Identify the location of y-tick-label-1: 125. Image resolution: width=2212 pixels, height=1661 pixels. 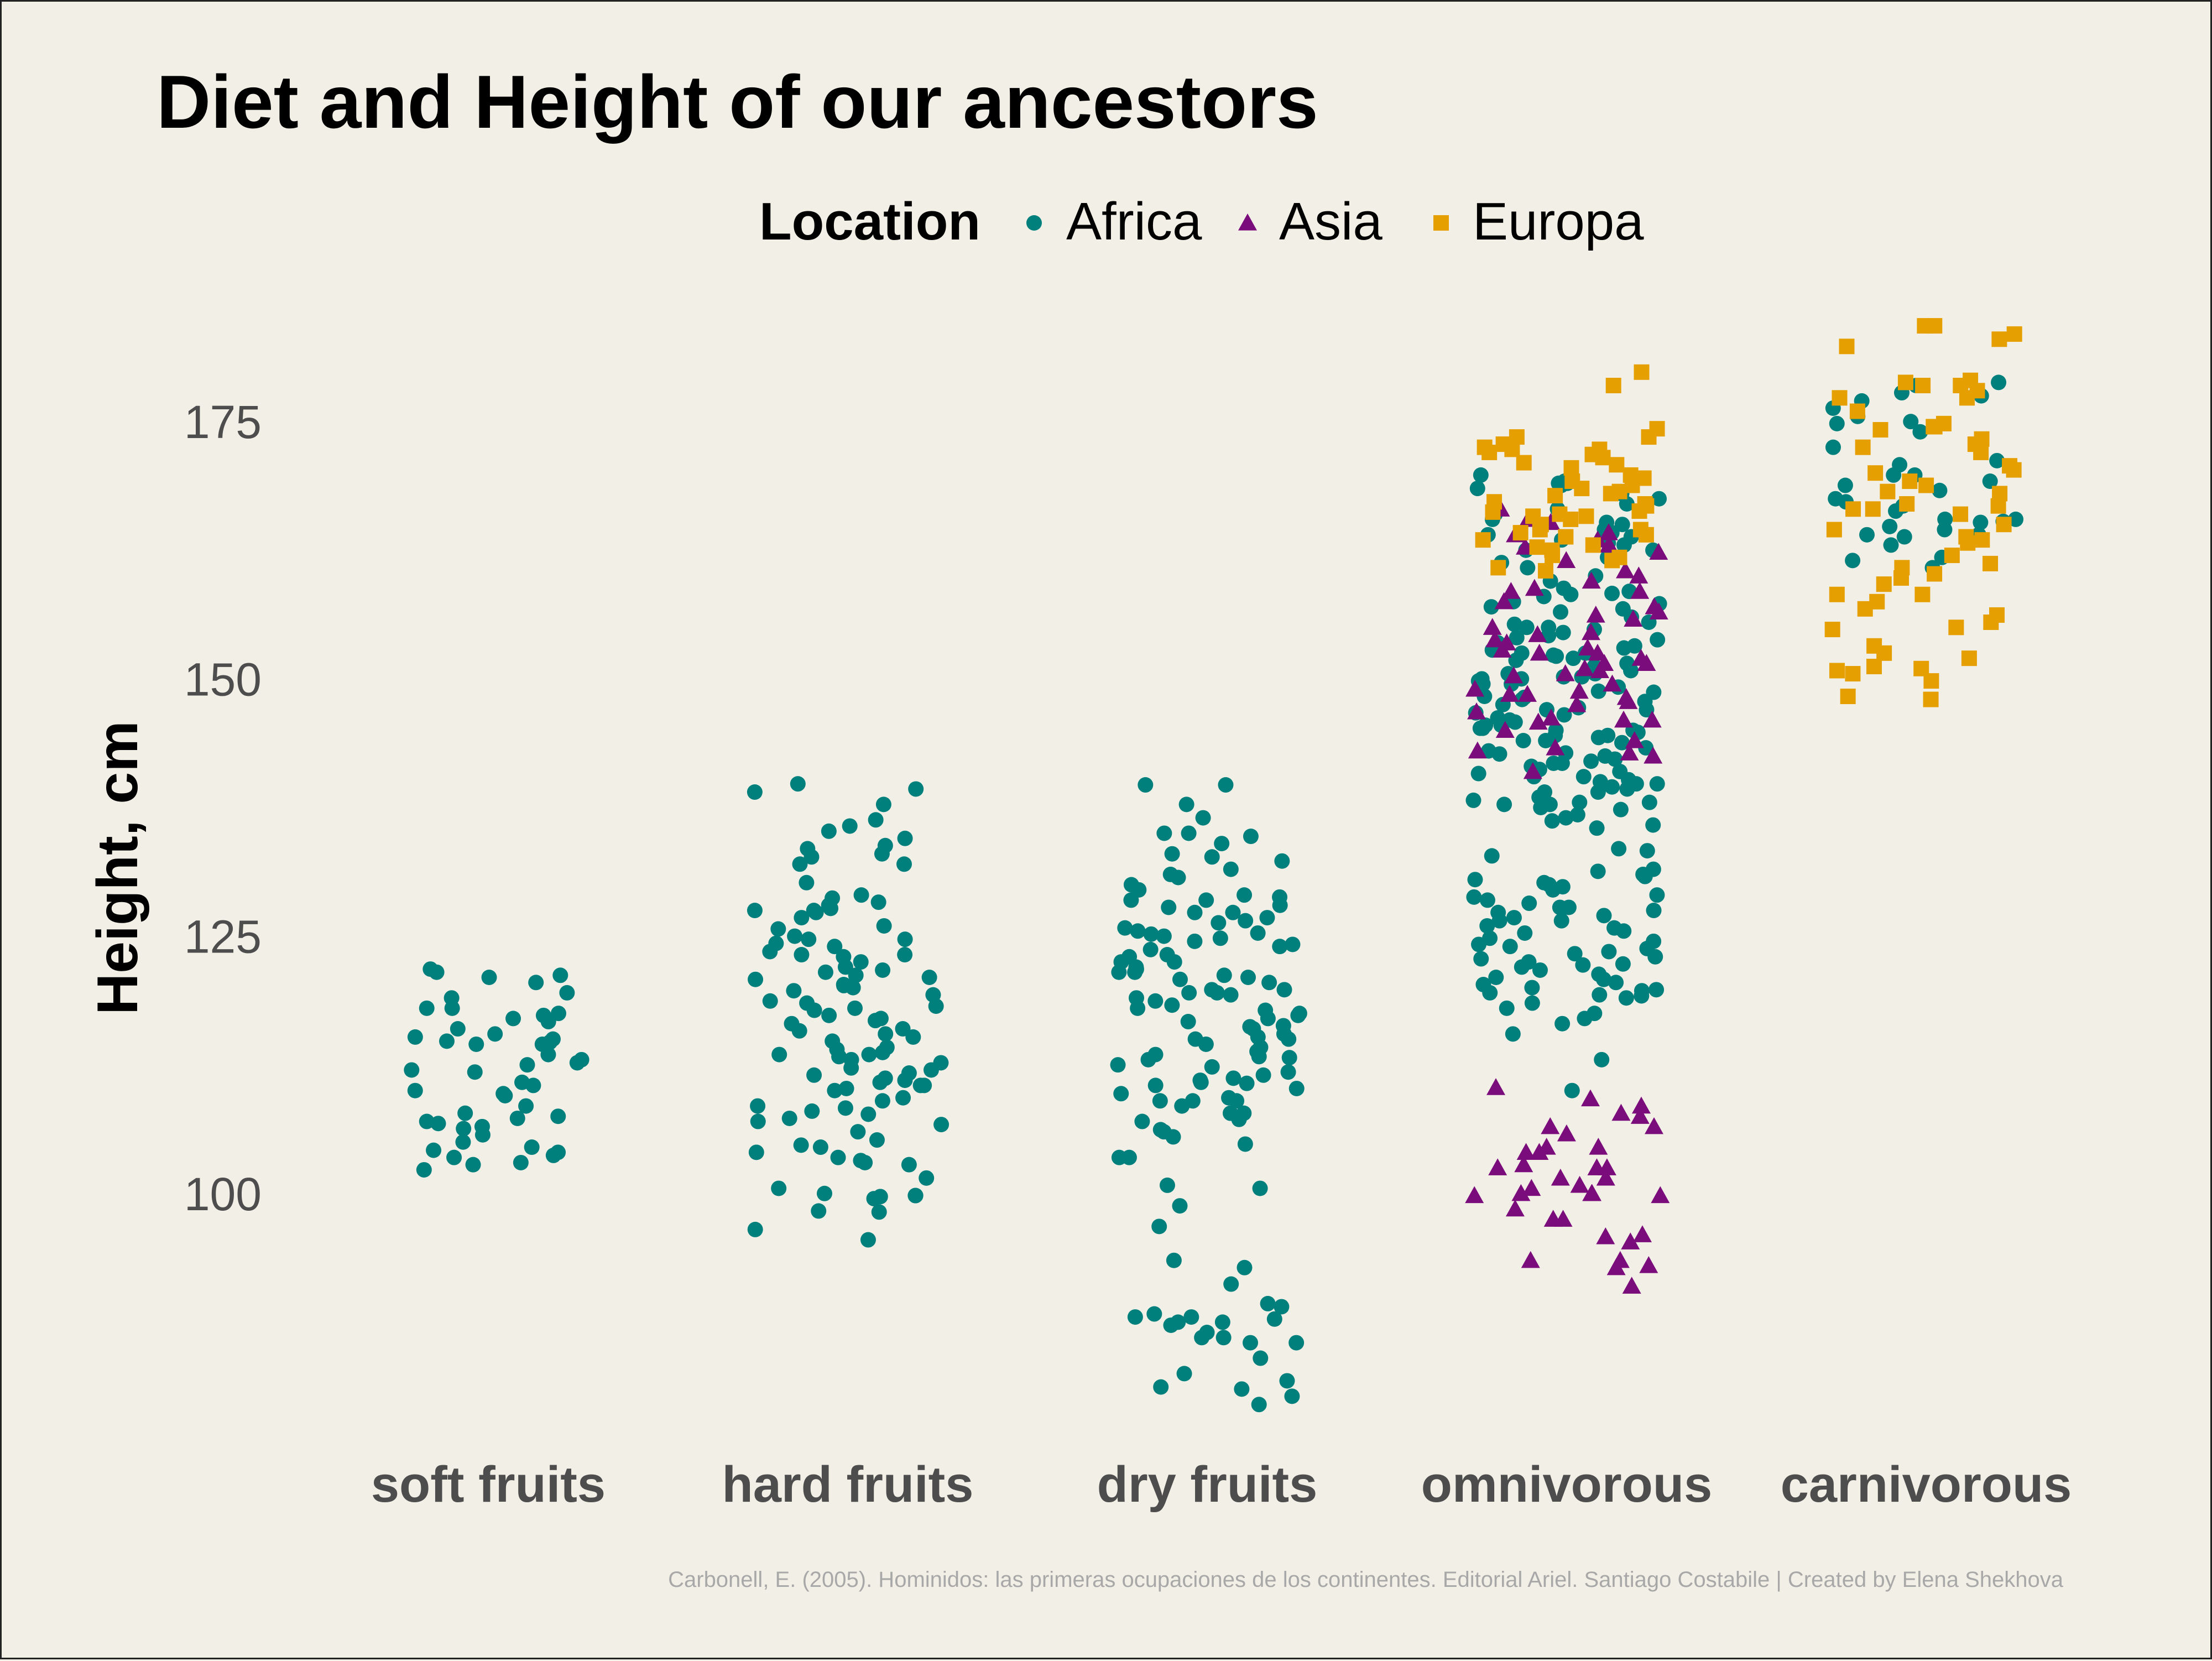
(223, 937).